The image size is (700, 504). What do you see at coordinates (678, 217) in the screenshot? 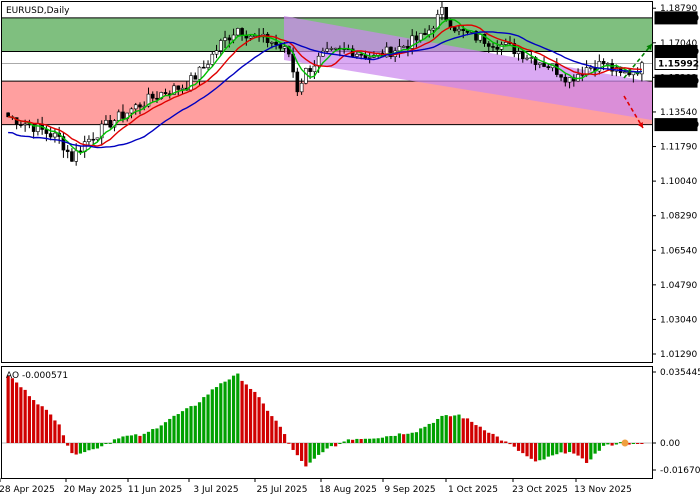
I see `price-tick-label: 1.08290` at bounding box center [678, 217].